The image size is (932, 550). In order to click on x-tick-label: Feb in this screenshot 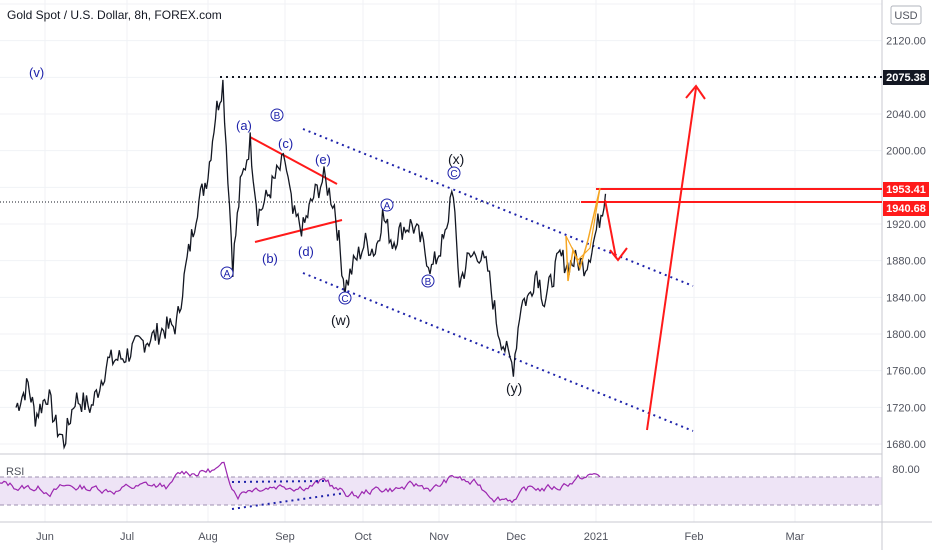, I will do `click(694, 537)`.